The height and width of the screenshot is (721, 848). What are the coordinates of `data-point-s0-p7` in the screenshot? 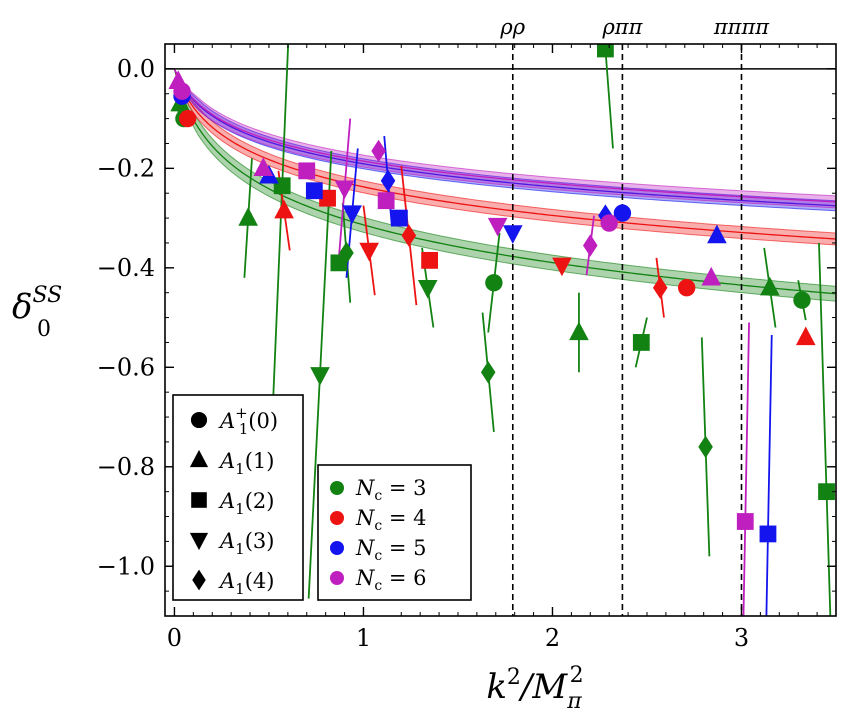 It's located at (427, 289).